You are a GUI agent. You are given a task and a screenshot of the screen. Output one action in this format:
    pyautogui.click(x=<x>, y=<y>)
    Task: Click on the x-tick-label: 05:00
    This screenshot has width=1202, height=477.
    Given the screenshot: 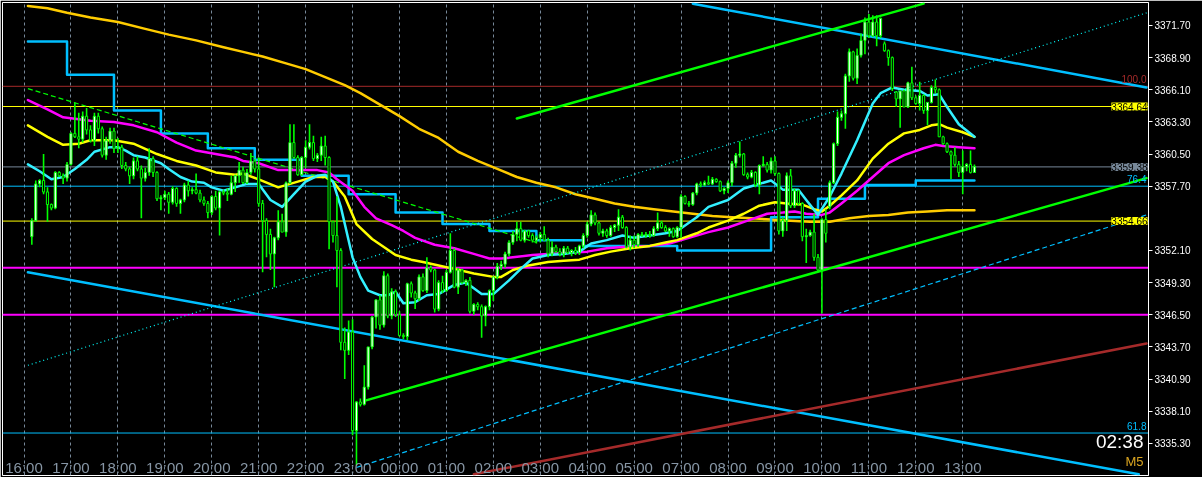 What is the action you would take?
    pyautogui.click(x=634, y=467)
    